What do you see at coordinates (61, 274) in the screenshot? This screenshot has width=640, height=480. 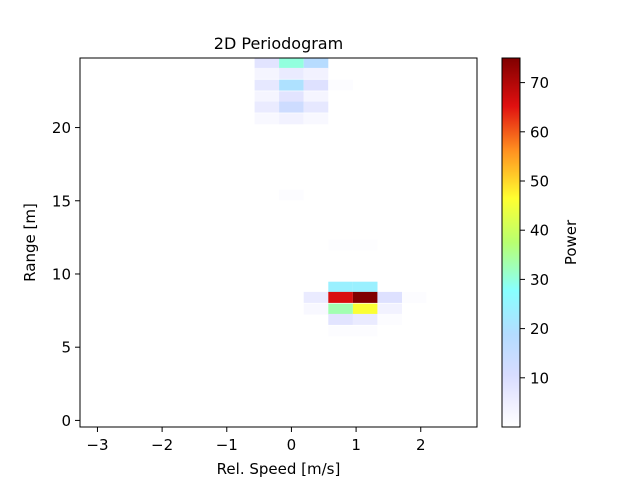 I see `y-tick-label: 10` at bounding box center [61, 274].